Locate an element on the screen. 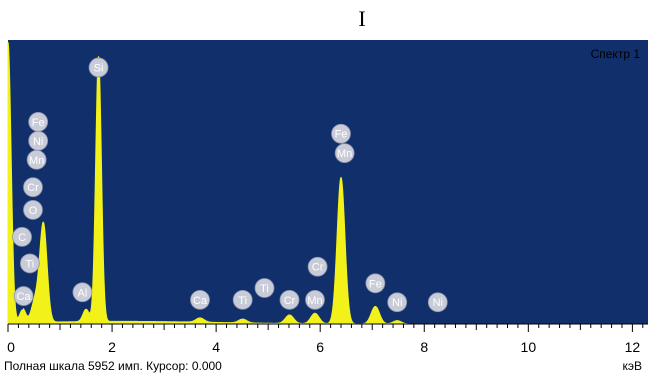  x-tick-label: 6 is located at coordinates (320, 347).